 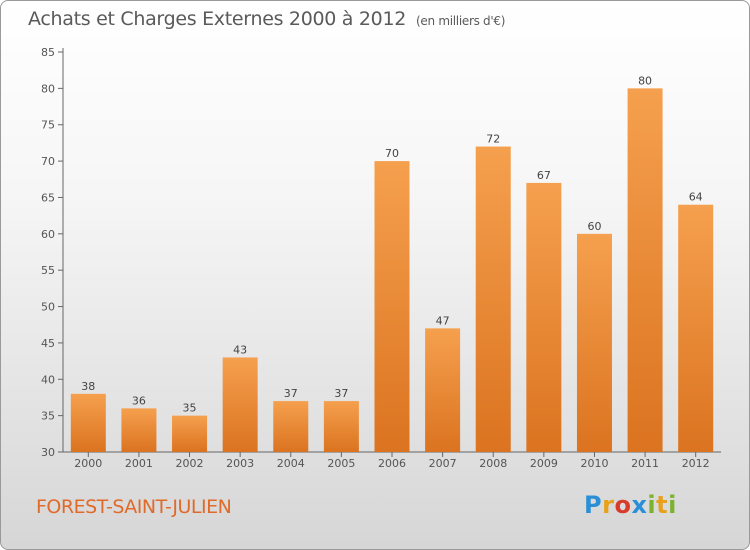 What do you see at coordinates (341, 463) in the screenshot?
I see `x-tick-label: 2005` at bounding box center [341, 463].